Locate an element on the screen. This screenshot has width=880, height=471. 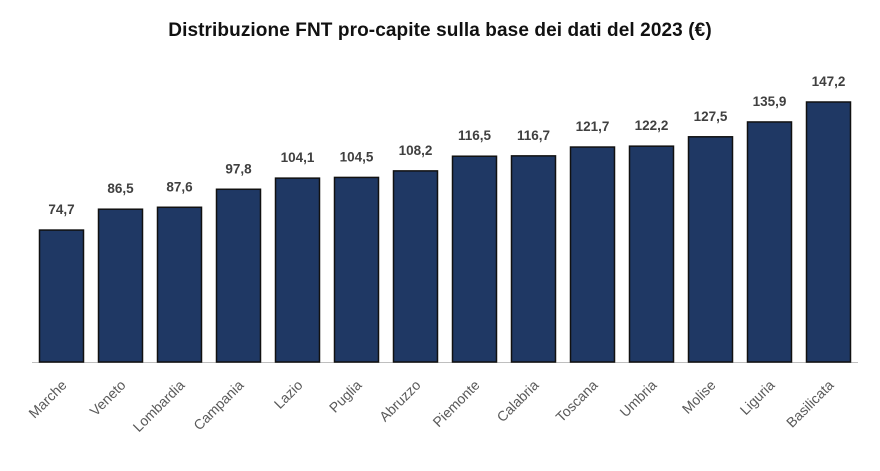
data-label-toscana: 121,7 is located at coordinates (593, 126).